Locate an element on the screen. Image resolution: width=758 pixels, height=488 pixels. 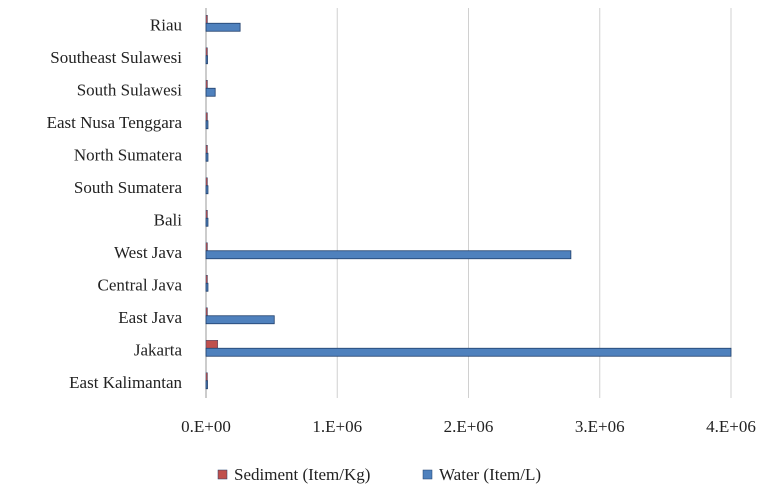
tick-labels: 0.E+00 1.E+06 2.E+06 3.E+06 4.E+06 is located at coordinates (468, 426).